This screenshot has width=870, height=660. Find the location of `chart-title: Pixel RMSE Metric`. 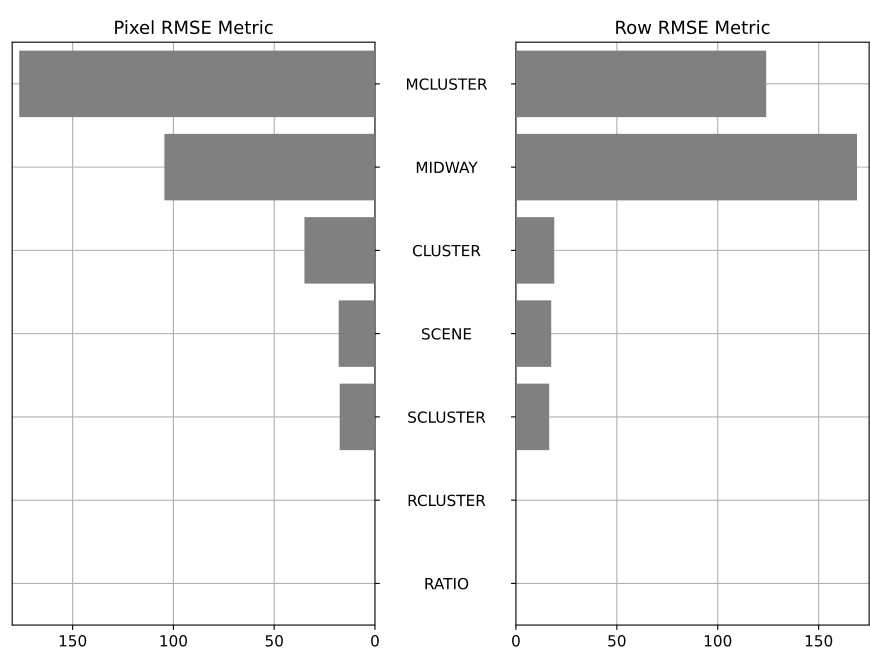

chart-title: Pixel RMSE Metric is located at coordinates (194, 27).